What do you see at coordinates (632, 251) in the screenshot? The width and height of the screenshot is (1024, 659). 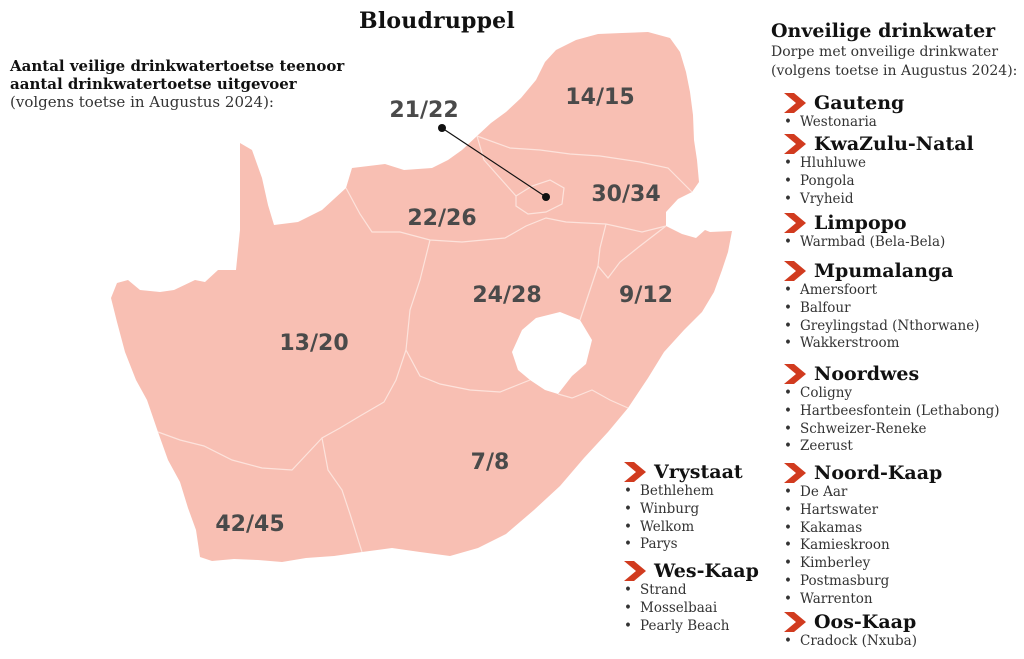 I see `border-mpumalanga-kzn` at bounding box center [632, 251].